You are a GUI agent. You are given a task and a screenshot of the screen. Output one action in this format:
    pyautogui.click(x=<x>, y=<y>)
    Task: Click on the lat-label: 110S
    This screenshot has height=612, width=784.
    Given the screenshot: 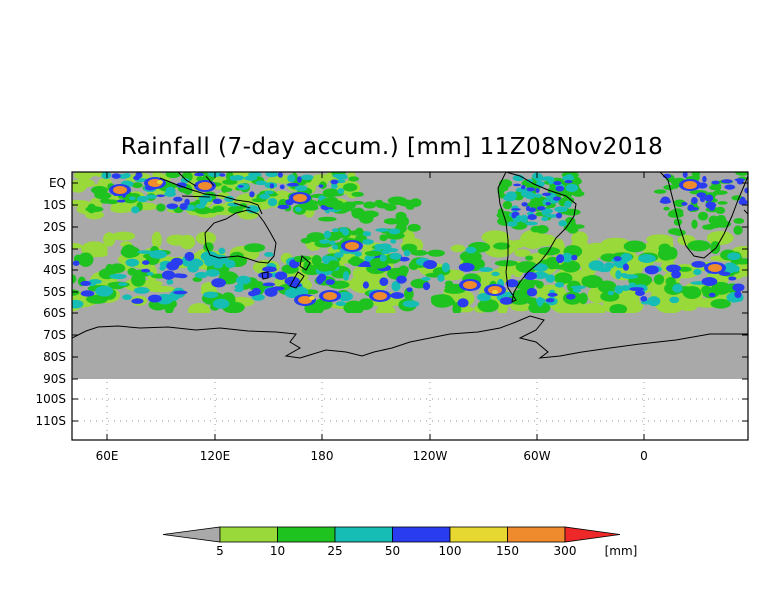 What is the action you would take?
    pyautogui.click(x=50, y=421)
    